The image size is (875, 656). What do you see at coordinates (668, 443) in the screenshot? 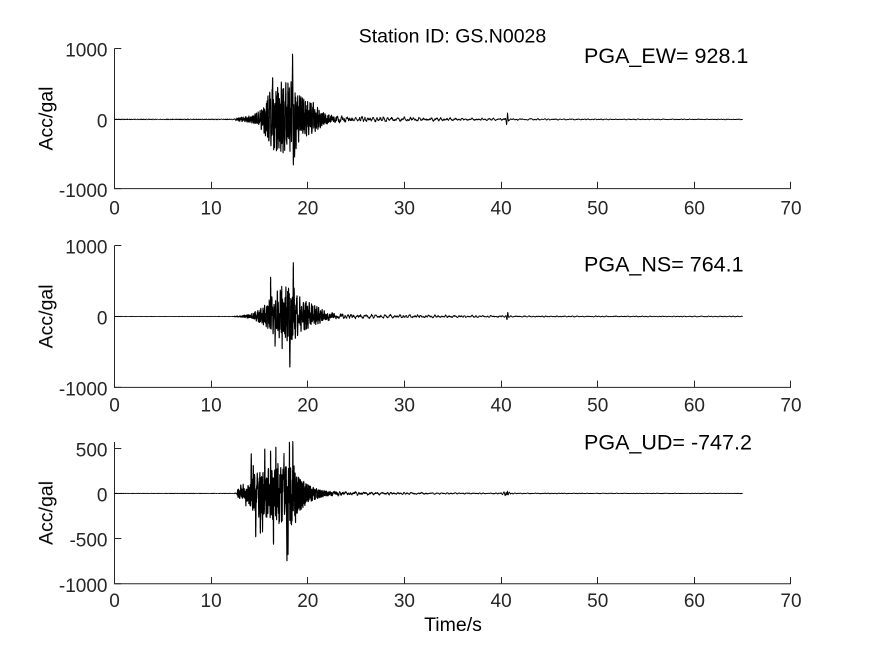
I see `svg-text: PGA_UD= -747.2` at bounding box center [668, 443].